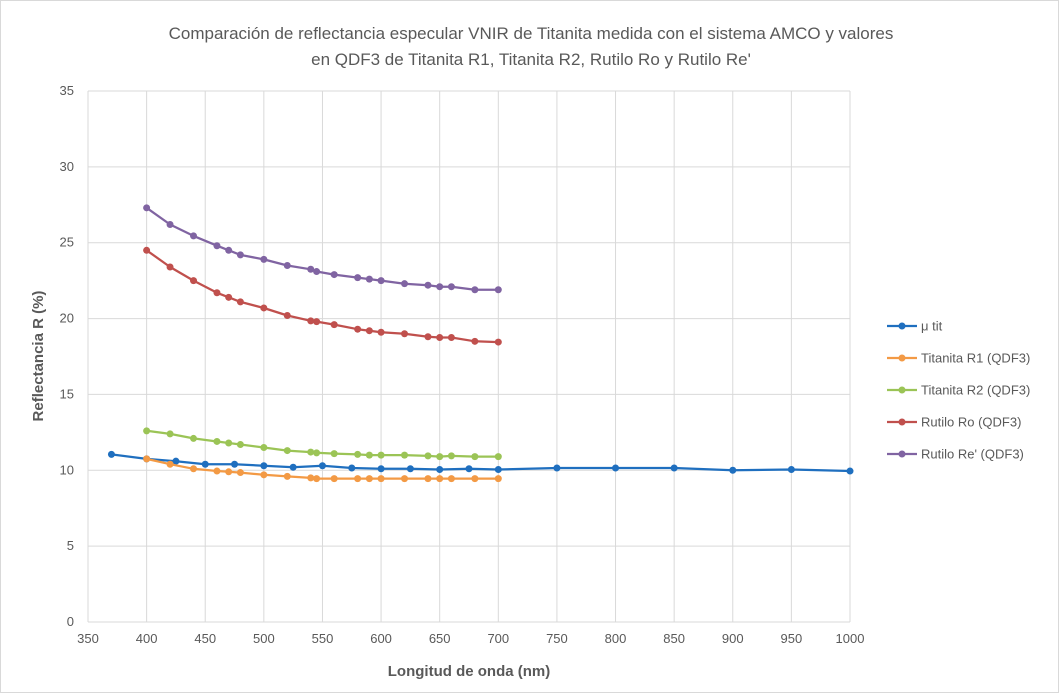  Describe the element at coordinates (67, 469) in the screenshot. I see `y-tick-label-2: 10` at that location.